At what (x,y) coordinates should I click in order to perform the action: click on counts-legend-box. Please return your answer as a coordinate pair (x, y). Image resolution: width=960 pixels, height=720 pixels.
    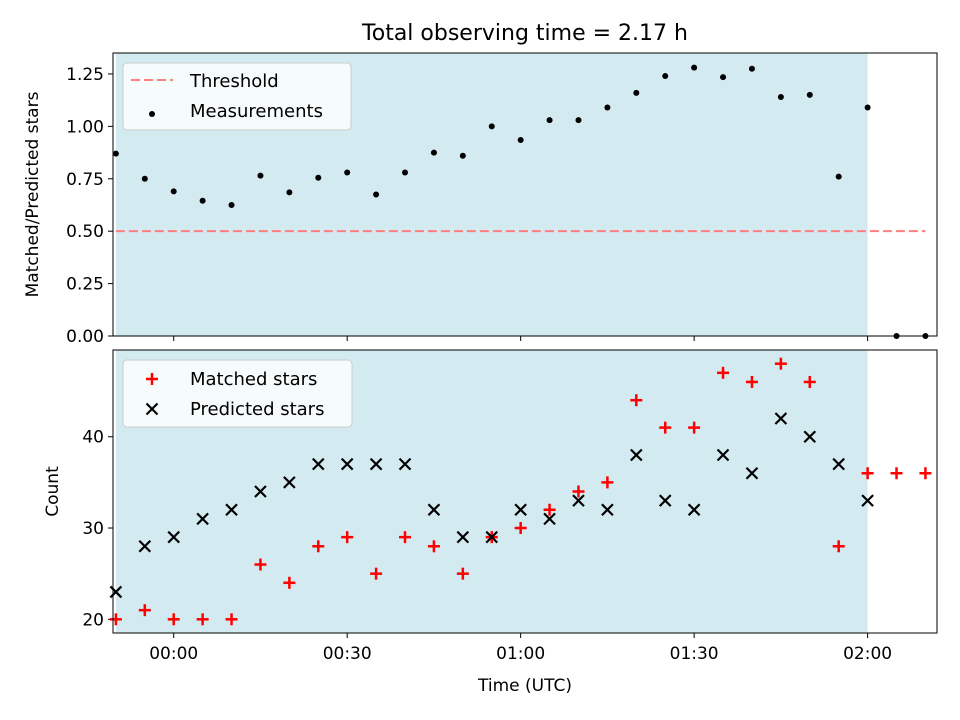
    Looking at the image, I should click on (237, 393).